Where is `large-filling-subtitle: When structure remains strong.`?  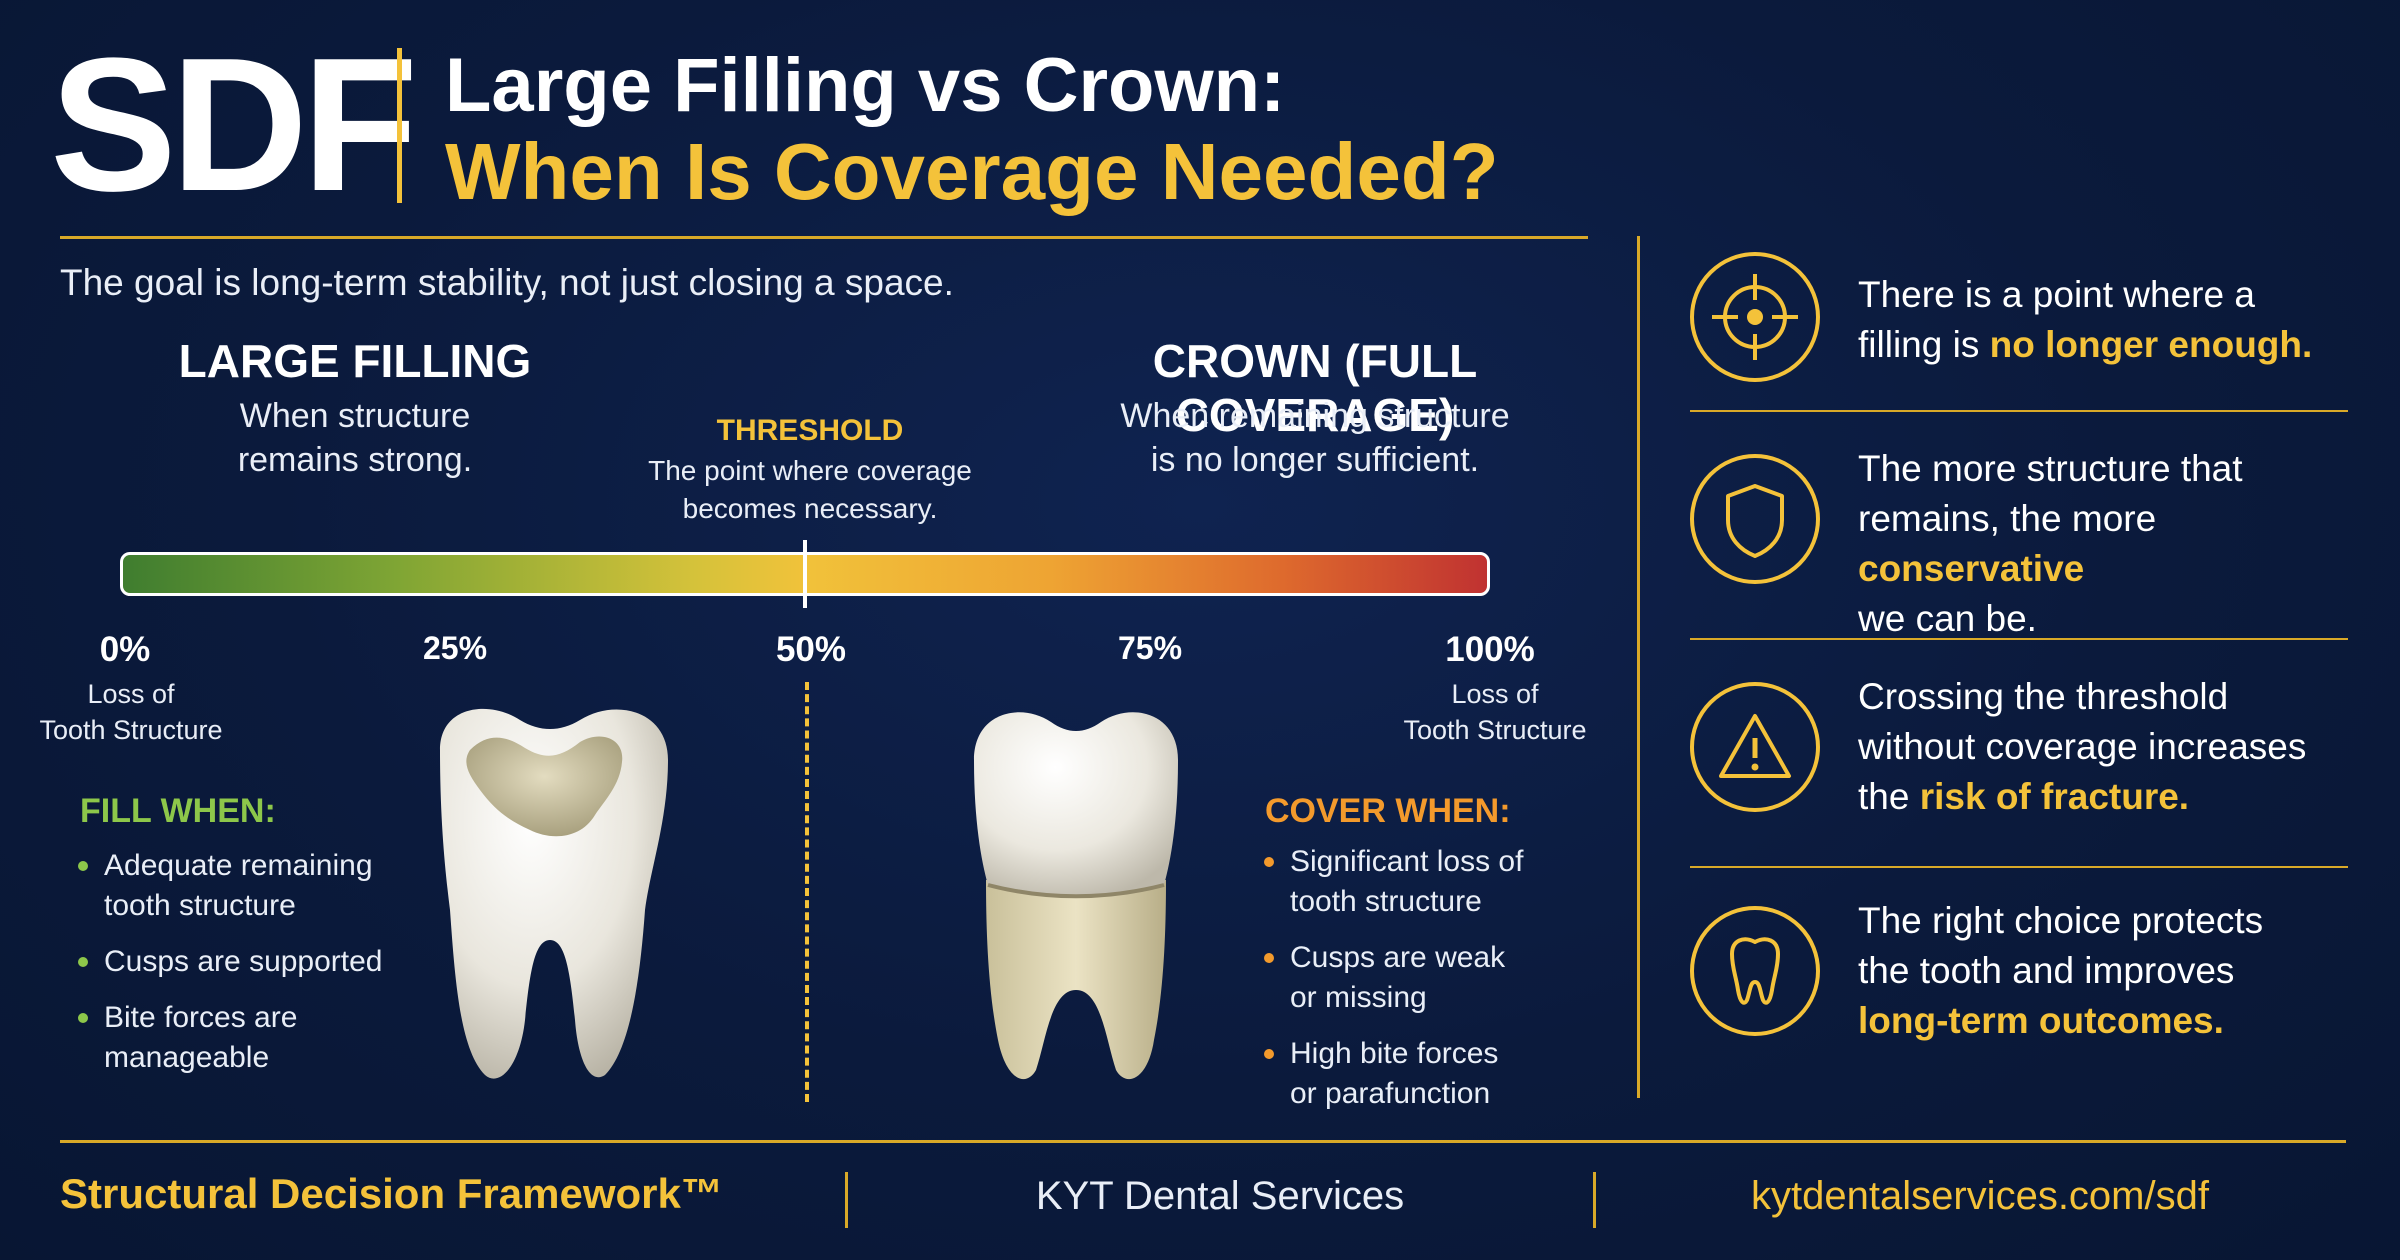
large-filling-subtitle: When structure remains strong. is located at coordinates (355, 438).